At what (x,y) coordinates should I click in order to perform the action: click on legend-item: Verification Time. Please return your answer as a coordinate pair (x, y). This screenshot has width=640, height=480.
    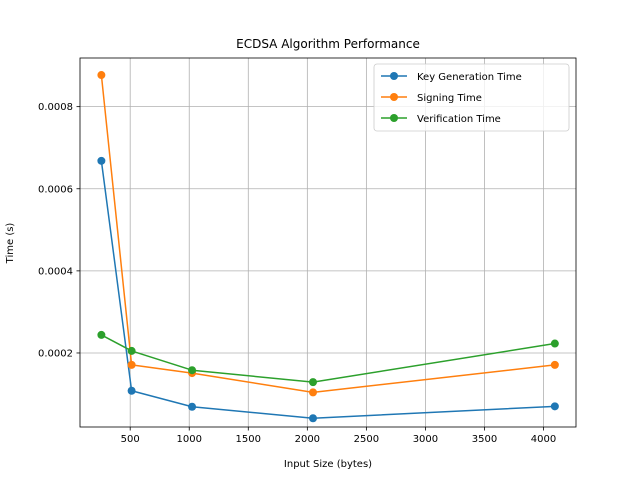
    Looking at the image, I should click on (441, 119).